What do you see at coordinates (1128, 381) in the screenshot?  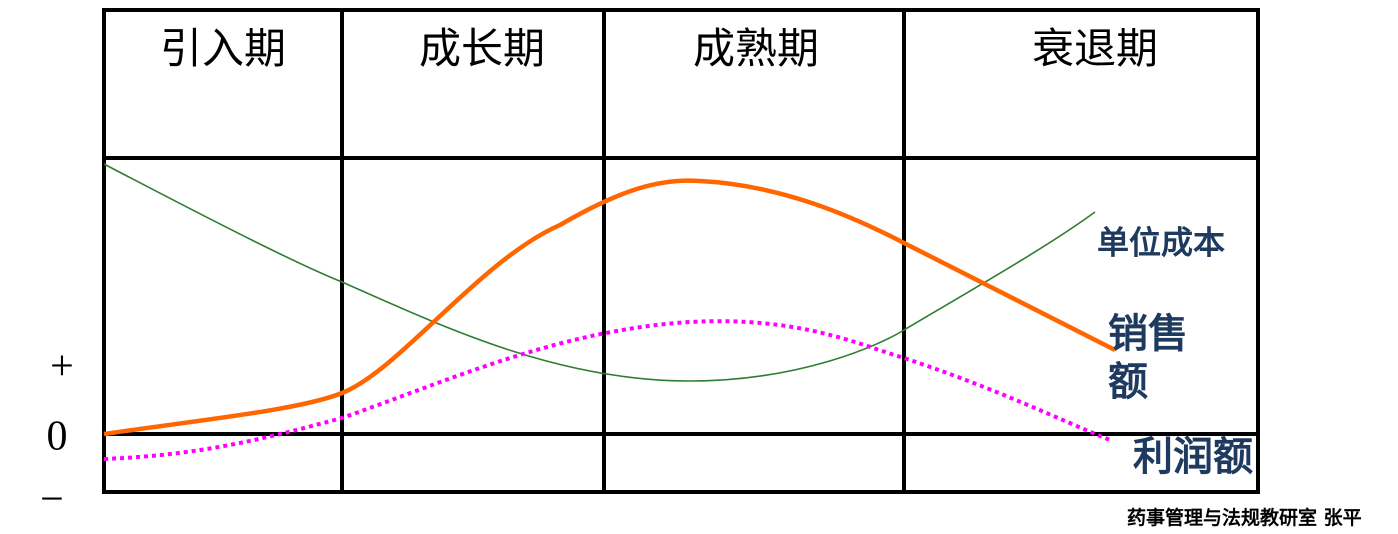 I see `sales-label: 额` at bounding box center [1128, 381].